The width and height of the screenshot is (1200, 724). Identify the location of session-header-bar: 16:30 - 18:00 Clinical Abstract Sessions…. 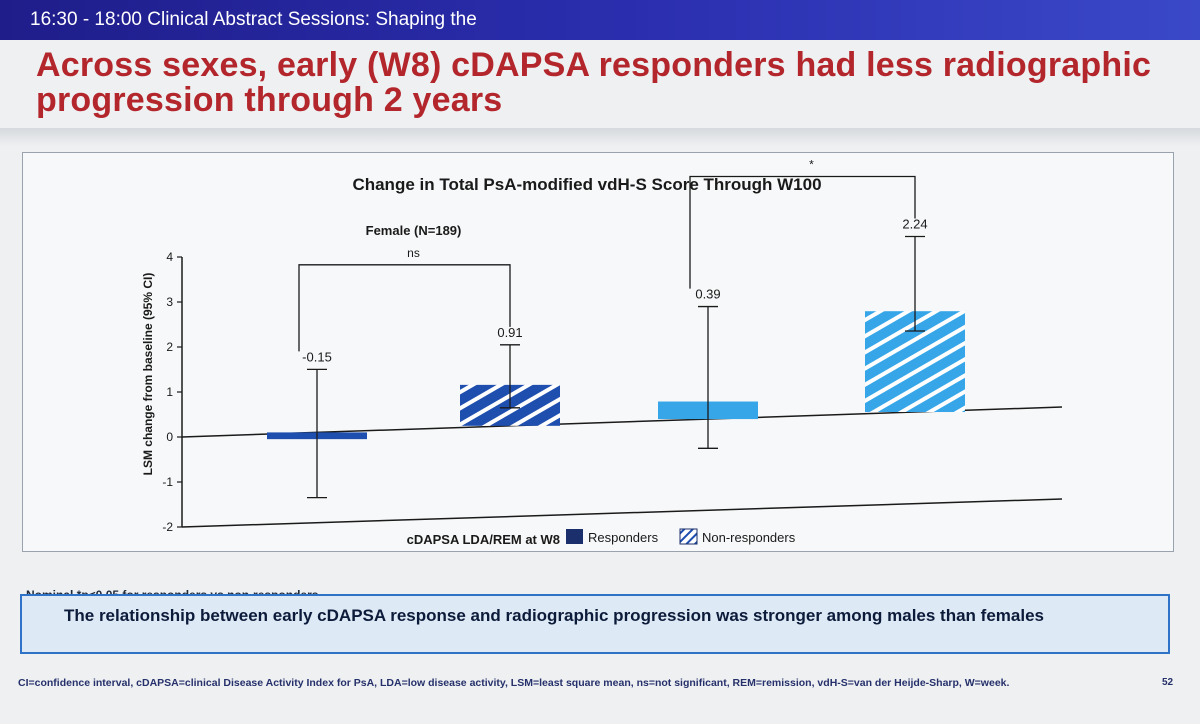
(600, 20).